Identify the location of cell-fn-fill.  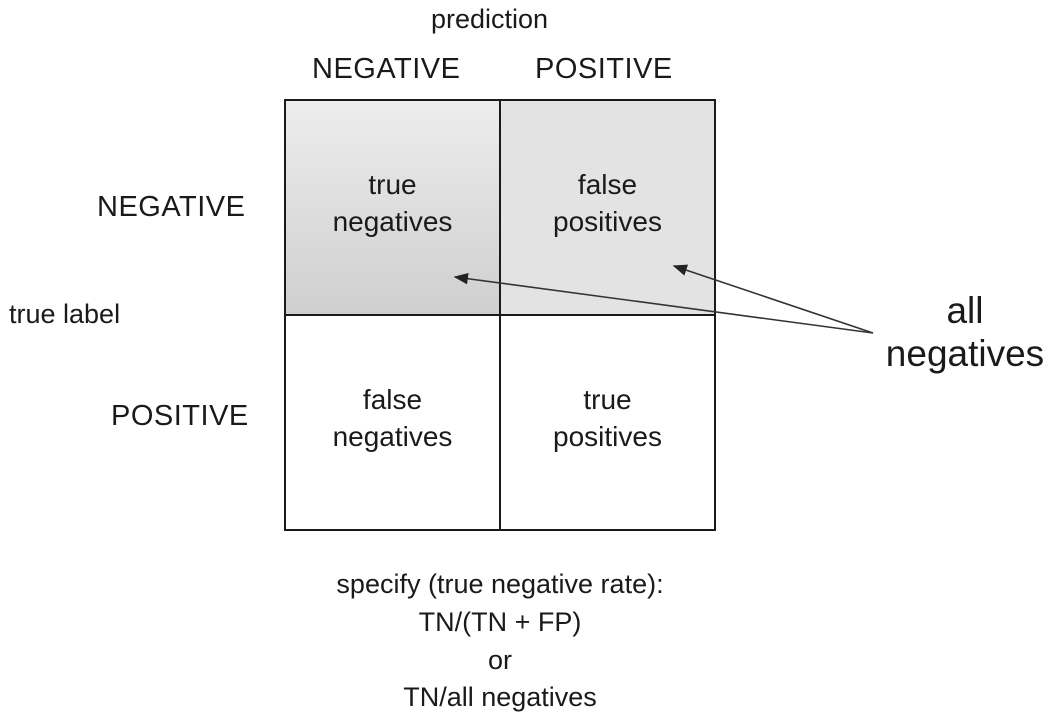
(392, 422).